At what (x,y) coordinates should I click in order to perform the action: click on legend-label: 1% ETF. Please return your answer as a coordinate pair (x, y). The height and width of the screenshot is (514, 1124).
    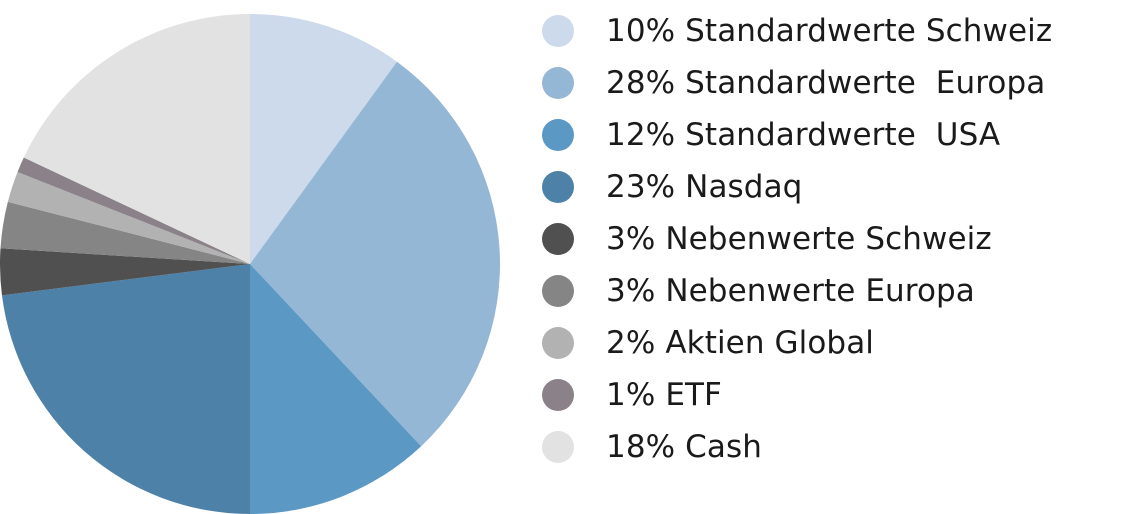
    Looking at the image, I should click on (664, 395).